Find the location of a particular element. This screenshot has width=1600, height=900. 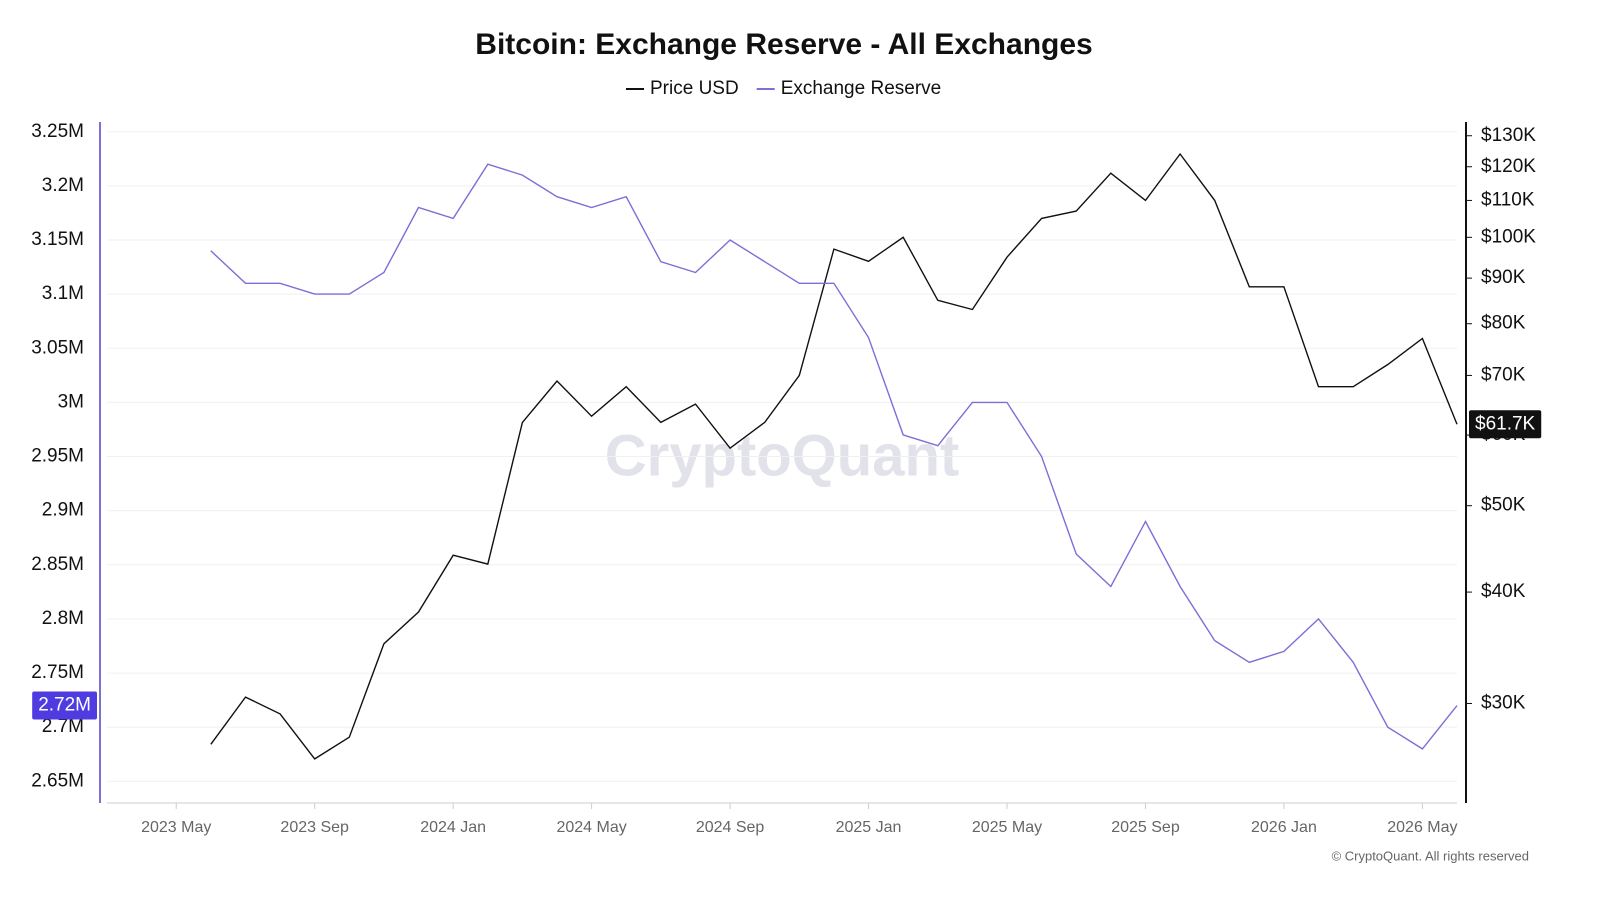

y2-tick-label: $40K is located at coordinates (1503, 591).